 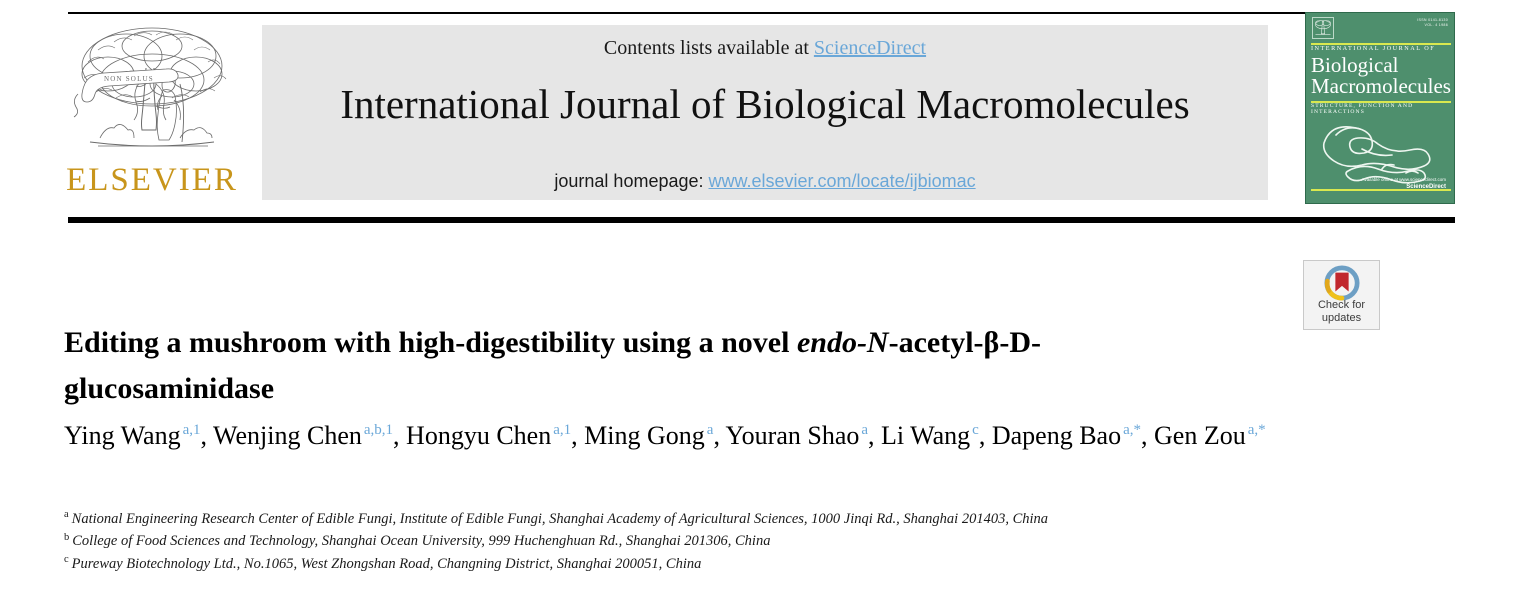 I want to click on affiliation-mark: a, so click(x=66, y=515).